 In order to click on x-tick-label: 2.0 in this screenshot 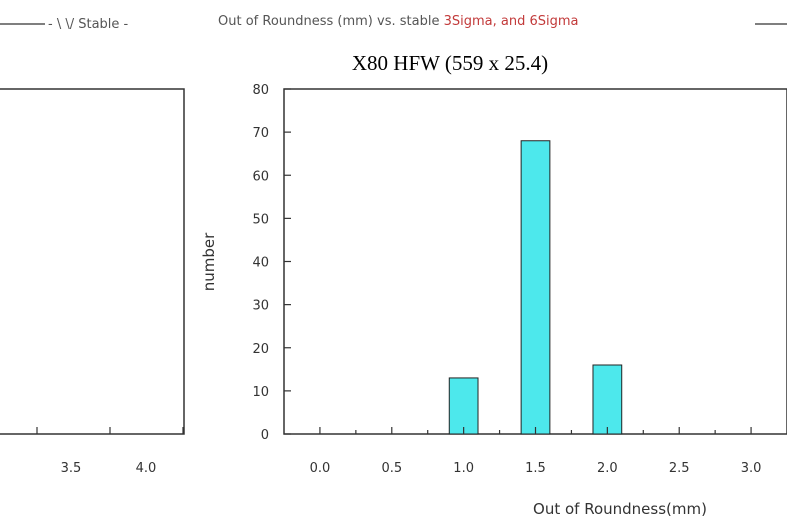, I will do `click(607, 468)`.